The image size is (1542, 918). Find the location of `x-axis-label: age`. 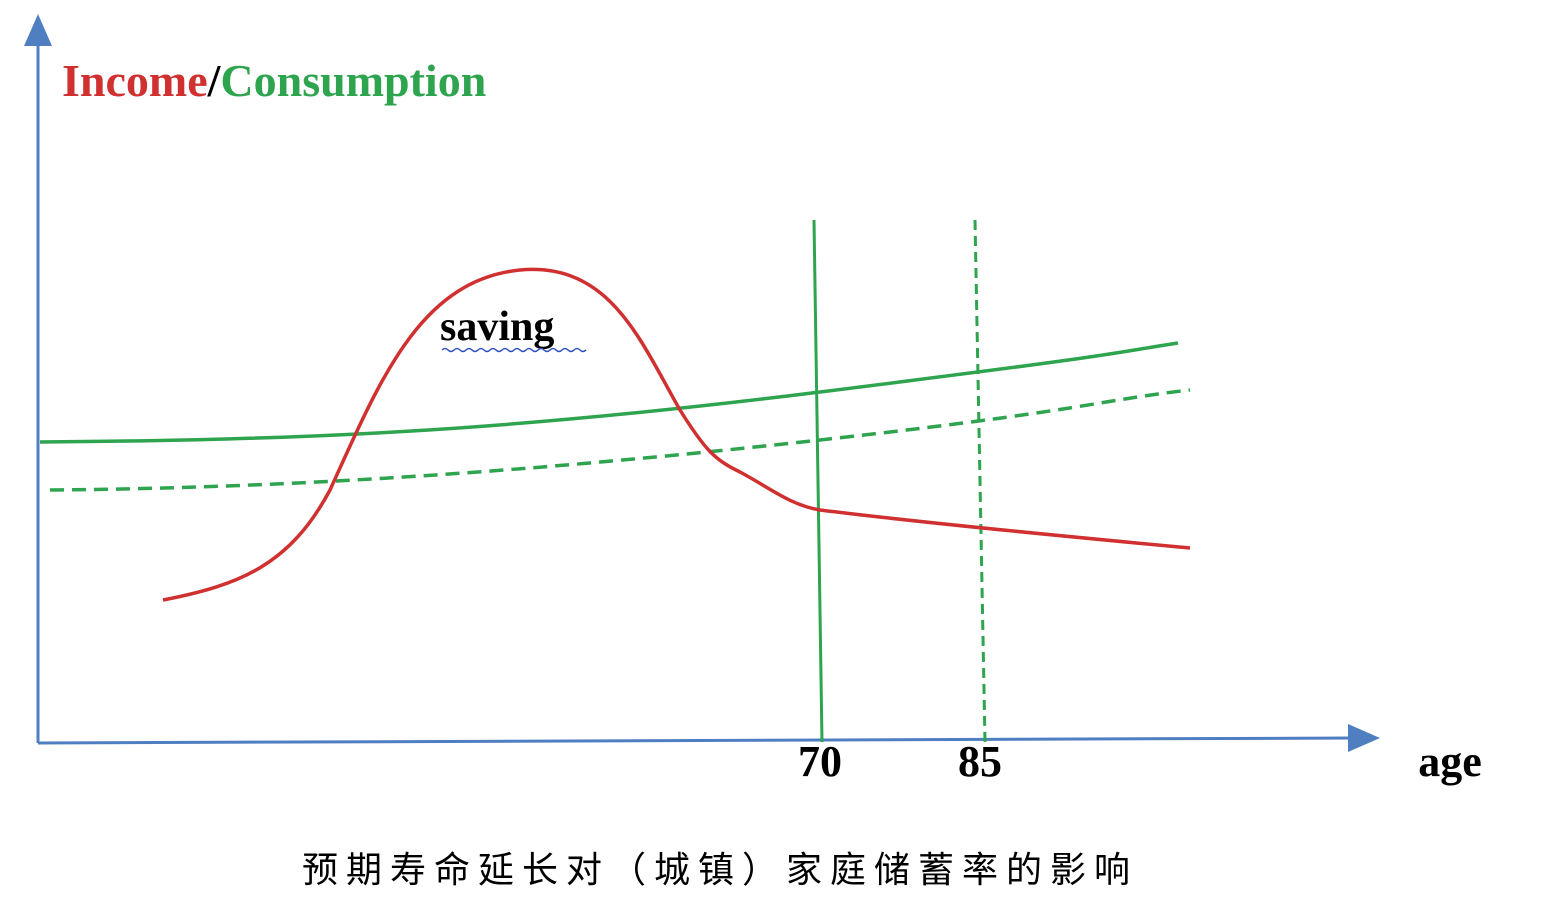

x-axis-label: age is located at coordinates (1450, 761).